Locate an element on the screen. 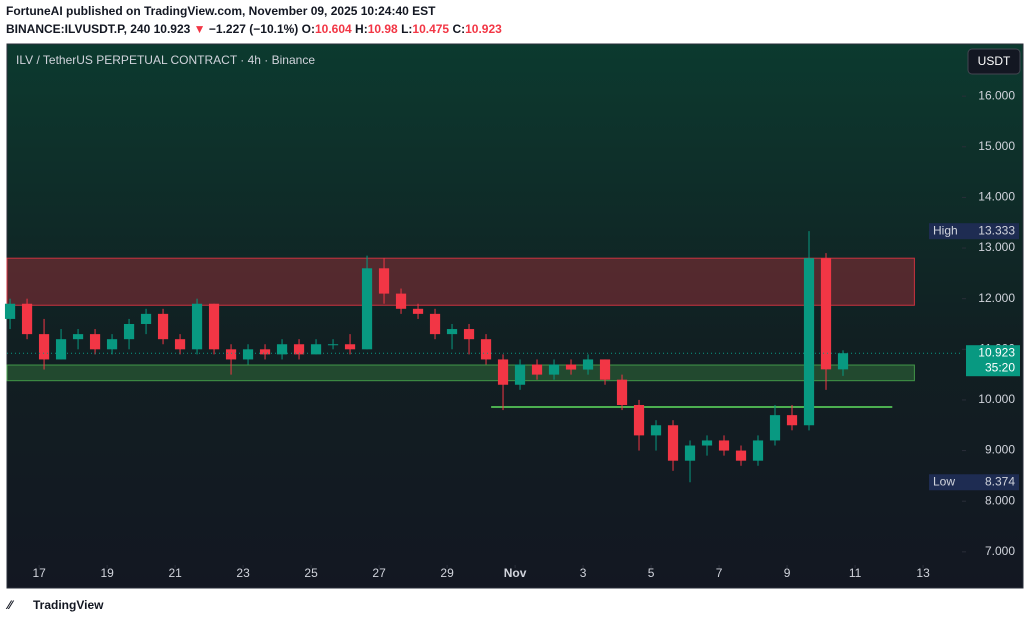 The image size is (1031, 624). currency: USDT is located at coordinates (994, 61).